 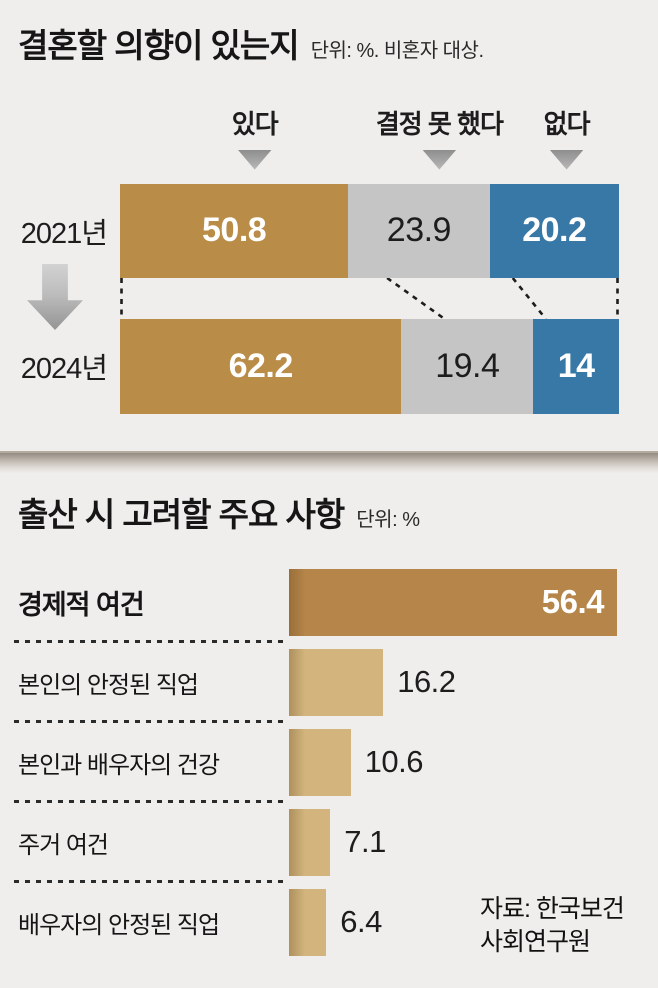 I want to click on bar-row-own-job: 본인의 안정된 직업 16.2, so click(x=327, y=683).